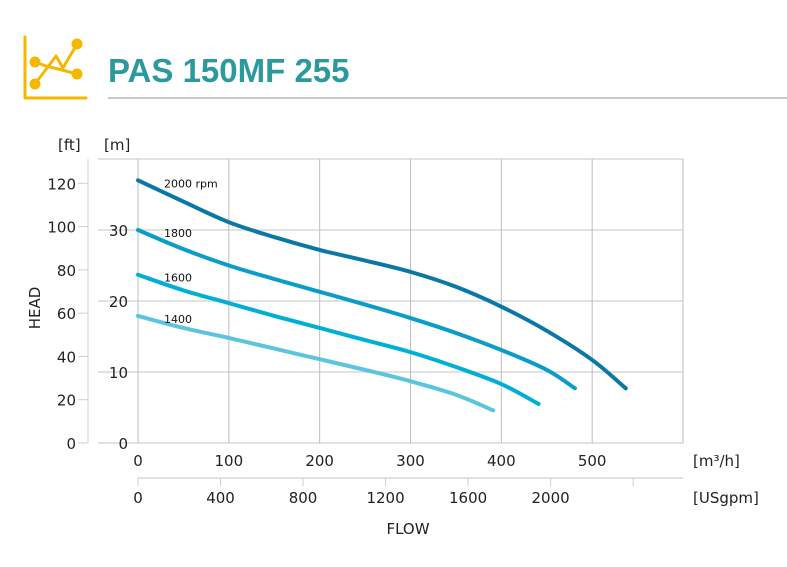 This screenshot has height=567, width=787. I want to click on x-tick-label: 0, so click(138, 461).